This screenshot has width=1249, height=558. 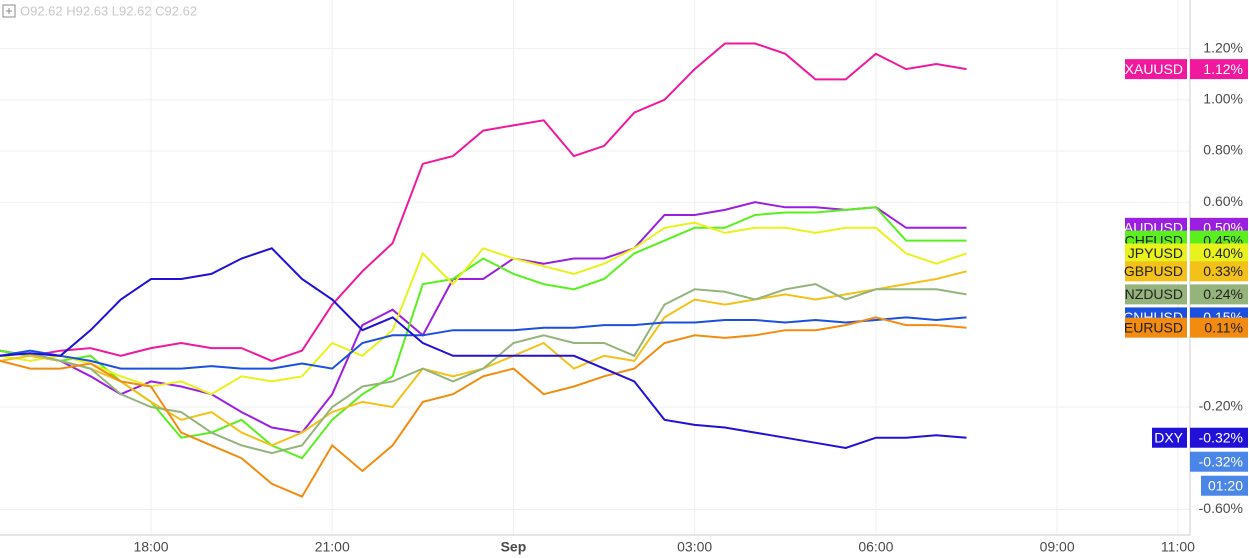 What do you see at coordinates (1223, 201) in the screenshot?
I see `y-tick-label: 0.60%` at bounding box center [1223, 201].